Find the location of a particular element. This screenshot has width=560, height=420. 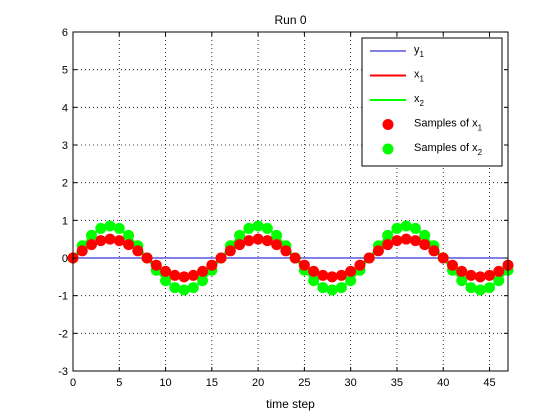

y-tick-label: 3 is located at coordinates (65, 146).